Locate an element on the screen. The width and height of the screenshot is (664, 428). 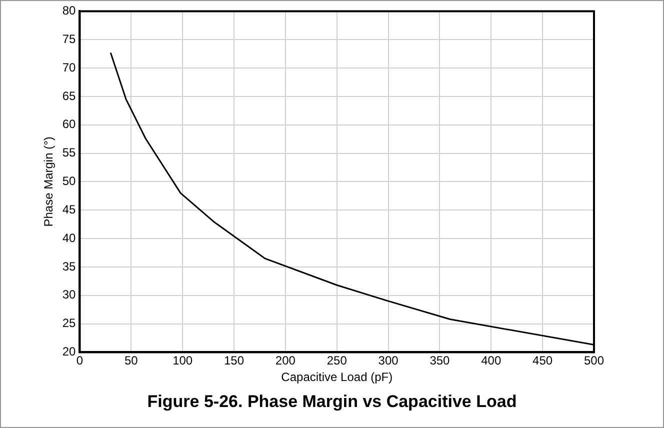
x-tick-label: 0 is located at coordinates (80, 361).